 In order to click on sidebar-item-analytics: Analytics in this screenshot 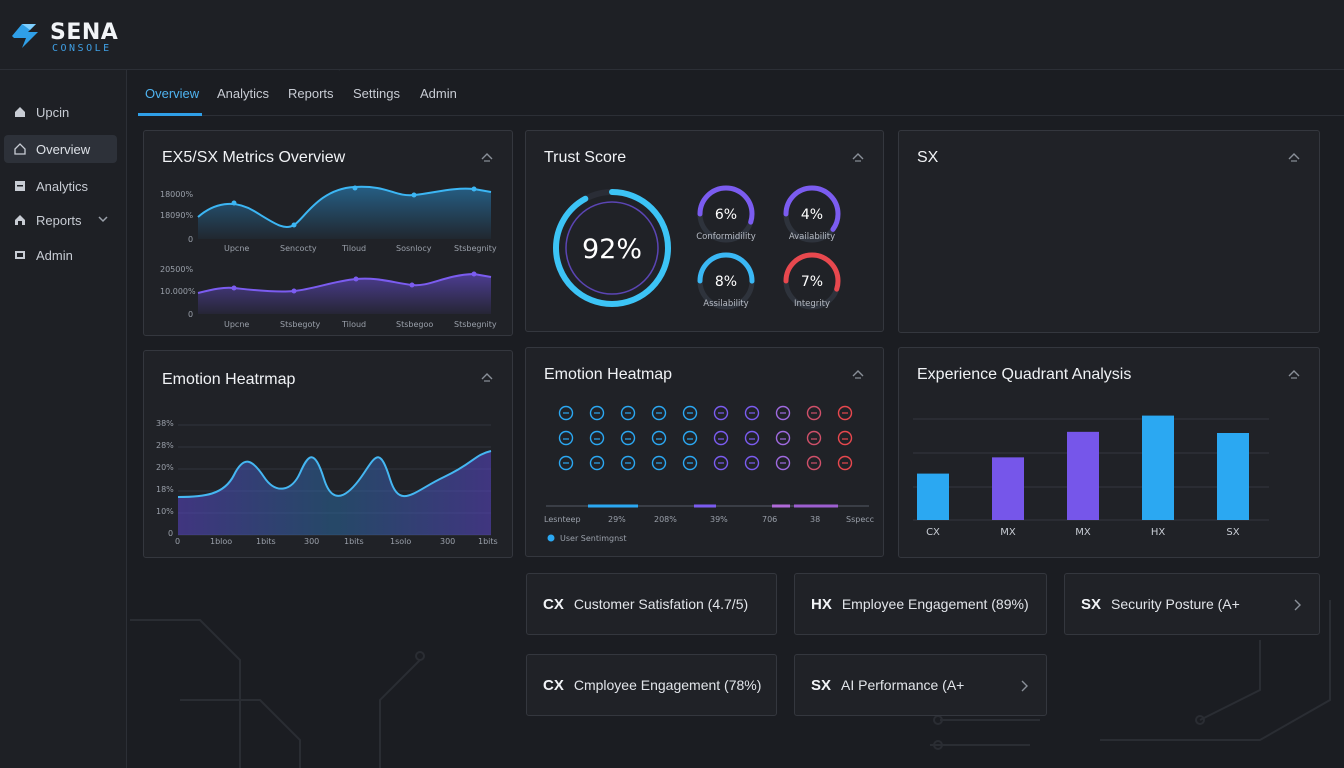, I will do `click(60, 186)`.